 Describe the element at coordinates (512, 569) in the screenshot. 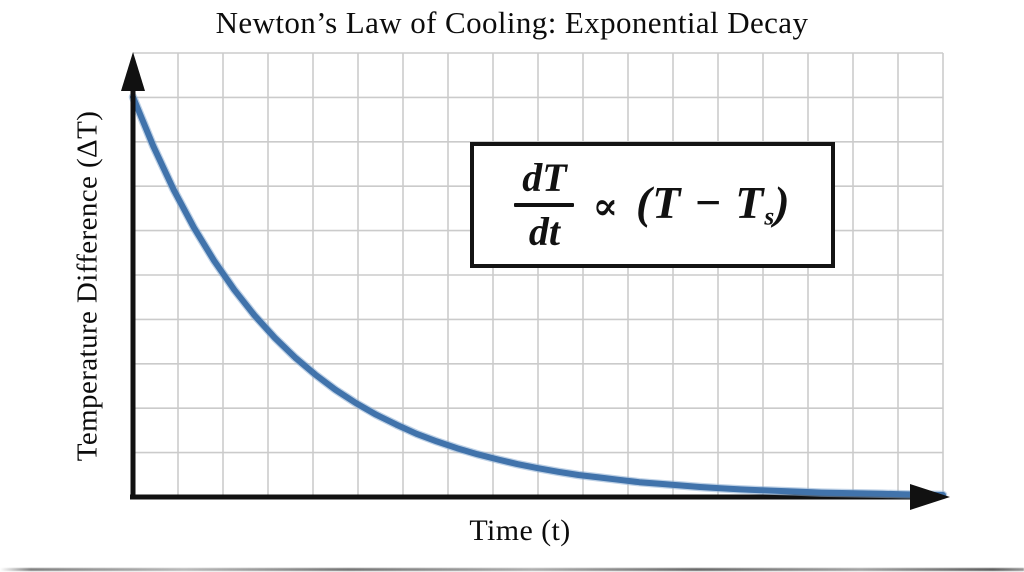

I see `bottom-edge-artifact` at that location.